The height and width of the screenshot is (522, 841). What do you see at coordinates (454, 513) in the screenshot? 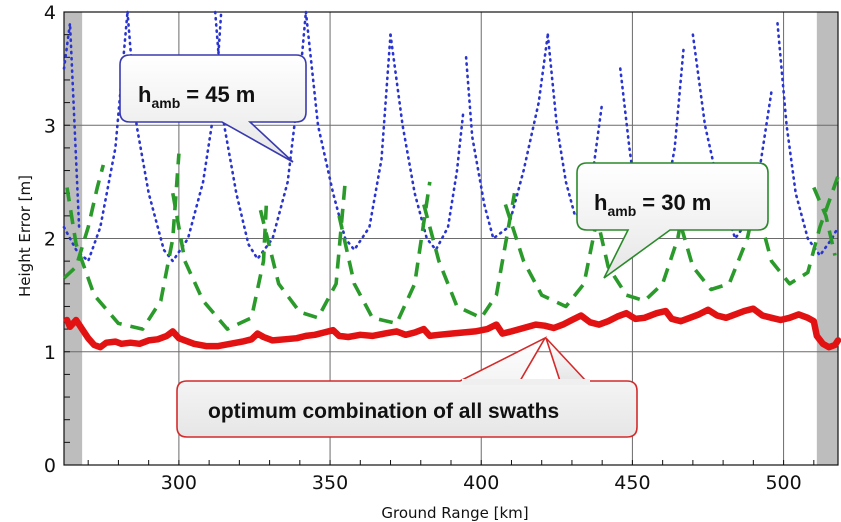
I see `x-axis-title: Ground Range [km]` at bounding box center [454, 513].